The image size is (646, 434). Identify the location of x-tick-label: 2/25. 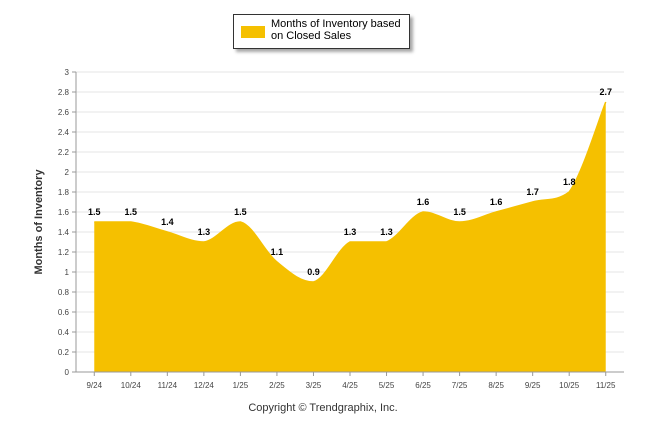
(277, 385).